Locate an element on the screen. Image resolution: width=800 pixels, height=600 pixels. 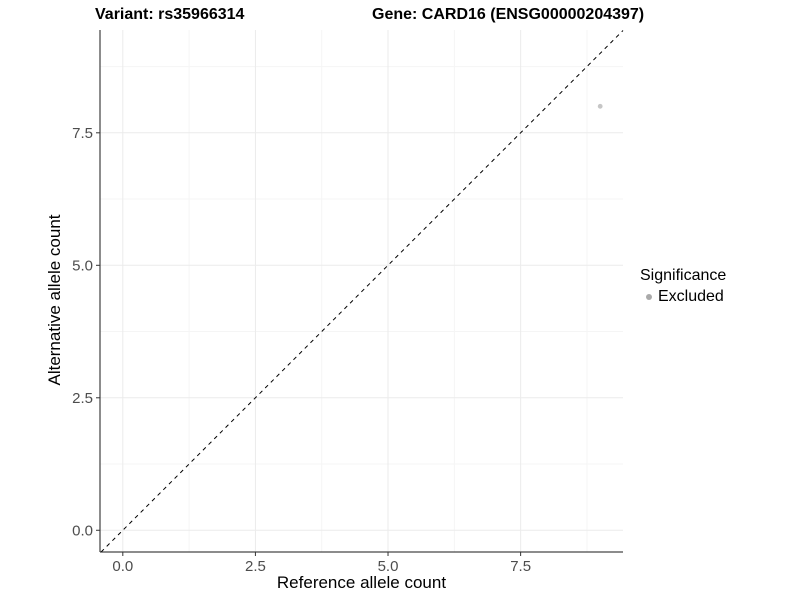
legend-title: Significance is located at coordinates (683, 275).